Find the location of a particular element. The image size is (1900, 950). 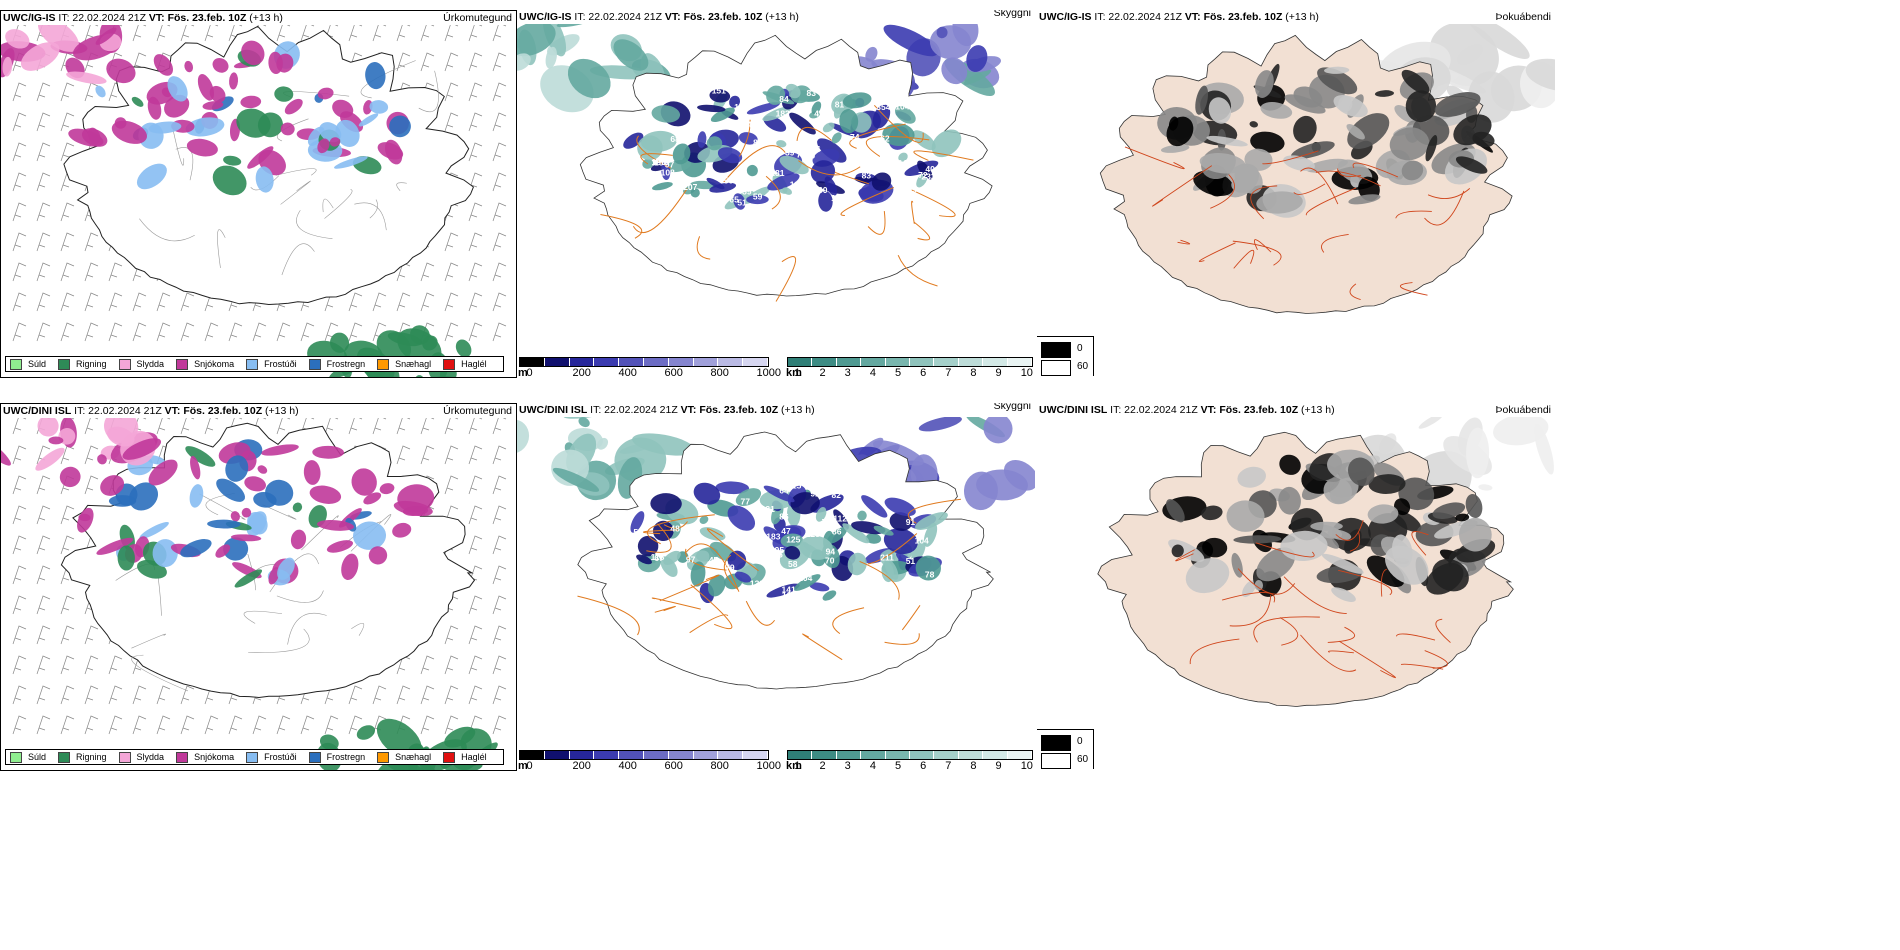

colorbar-tick: 3 is located at coordinates (847, 764).